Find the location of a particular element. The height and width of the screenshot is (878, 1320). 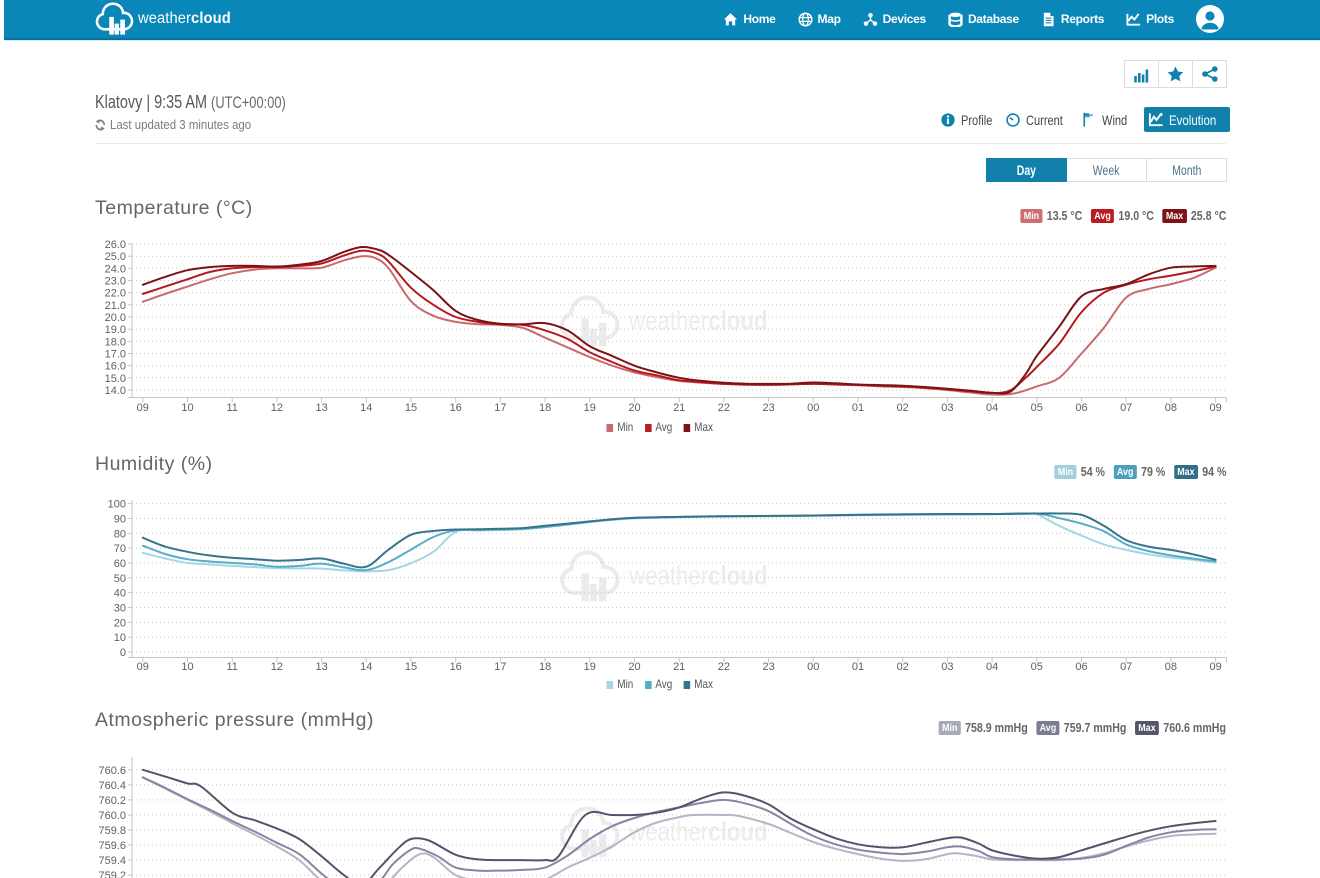

svg-text: 760.6 is located at coordinates (112, 771).